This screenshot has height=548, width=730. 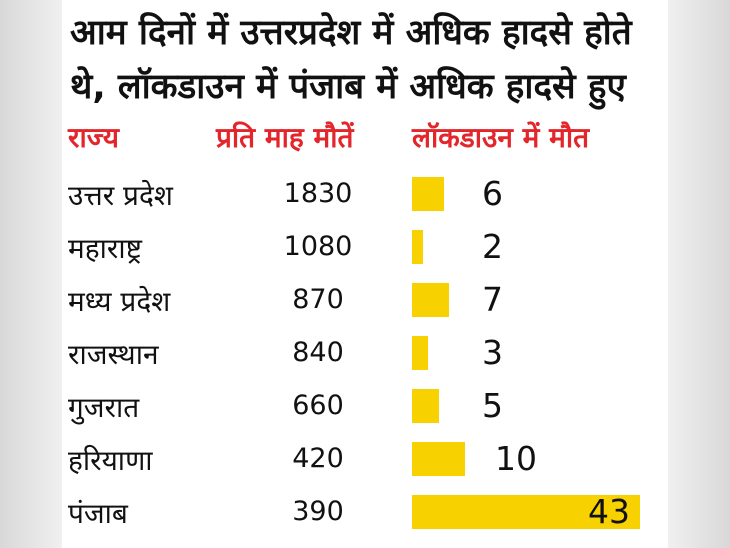 I want to click on state-name: मध्य प्रदेश, so click(x=119, y=301).